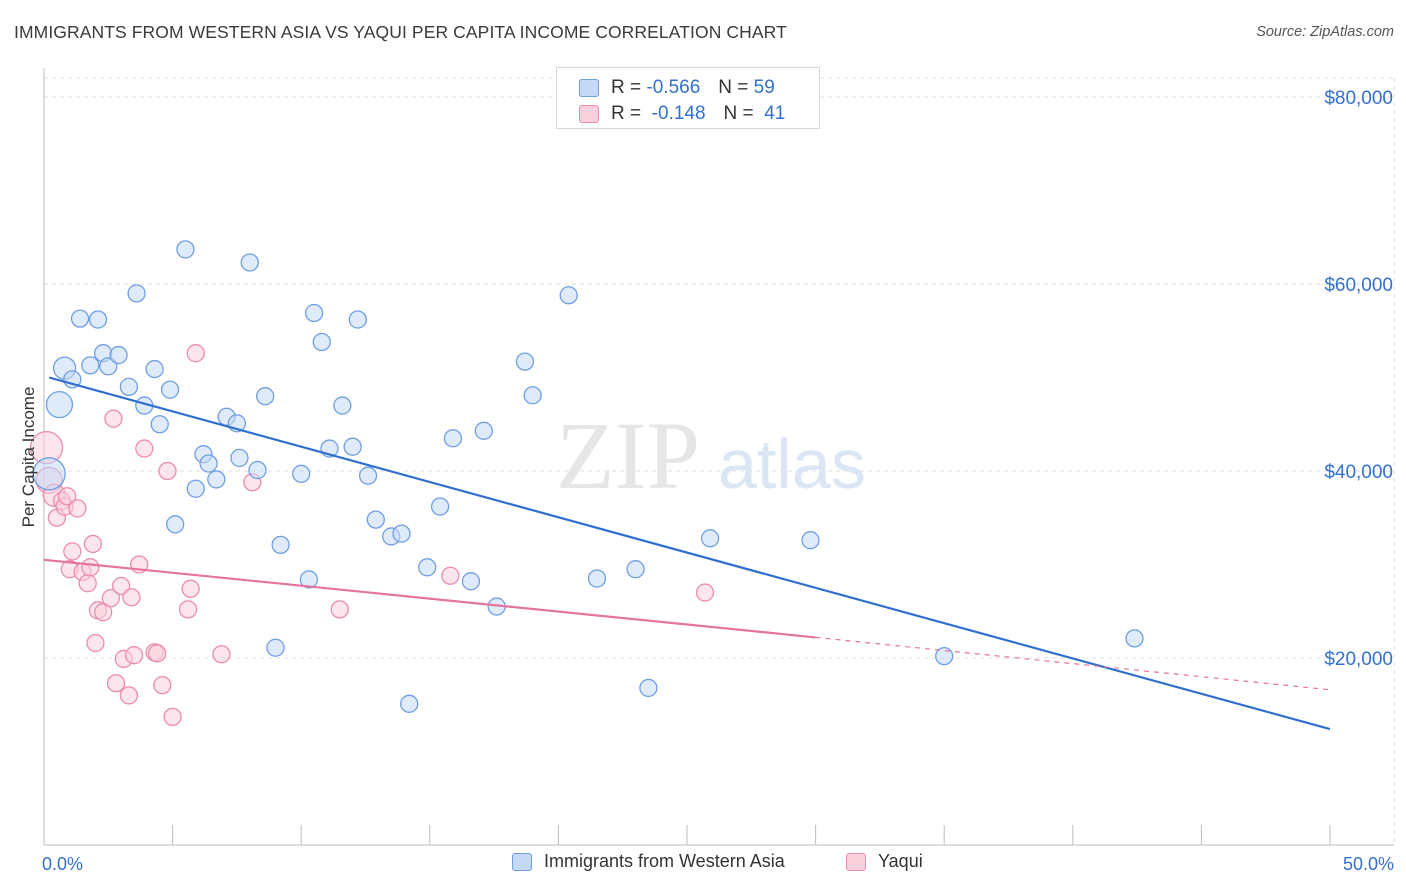 The height and width of the screenshot is (892, 1406). I want to click on legend-row-blue: R = -0.566 N = 59, so click(677, 88).